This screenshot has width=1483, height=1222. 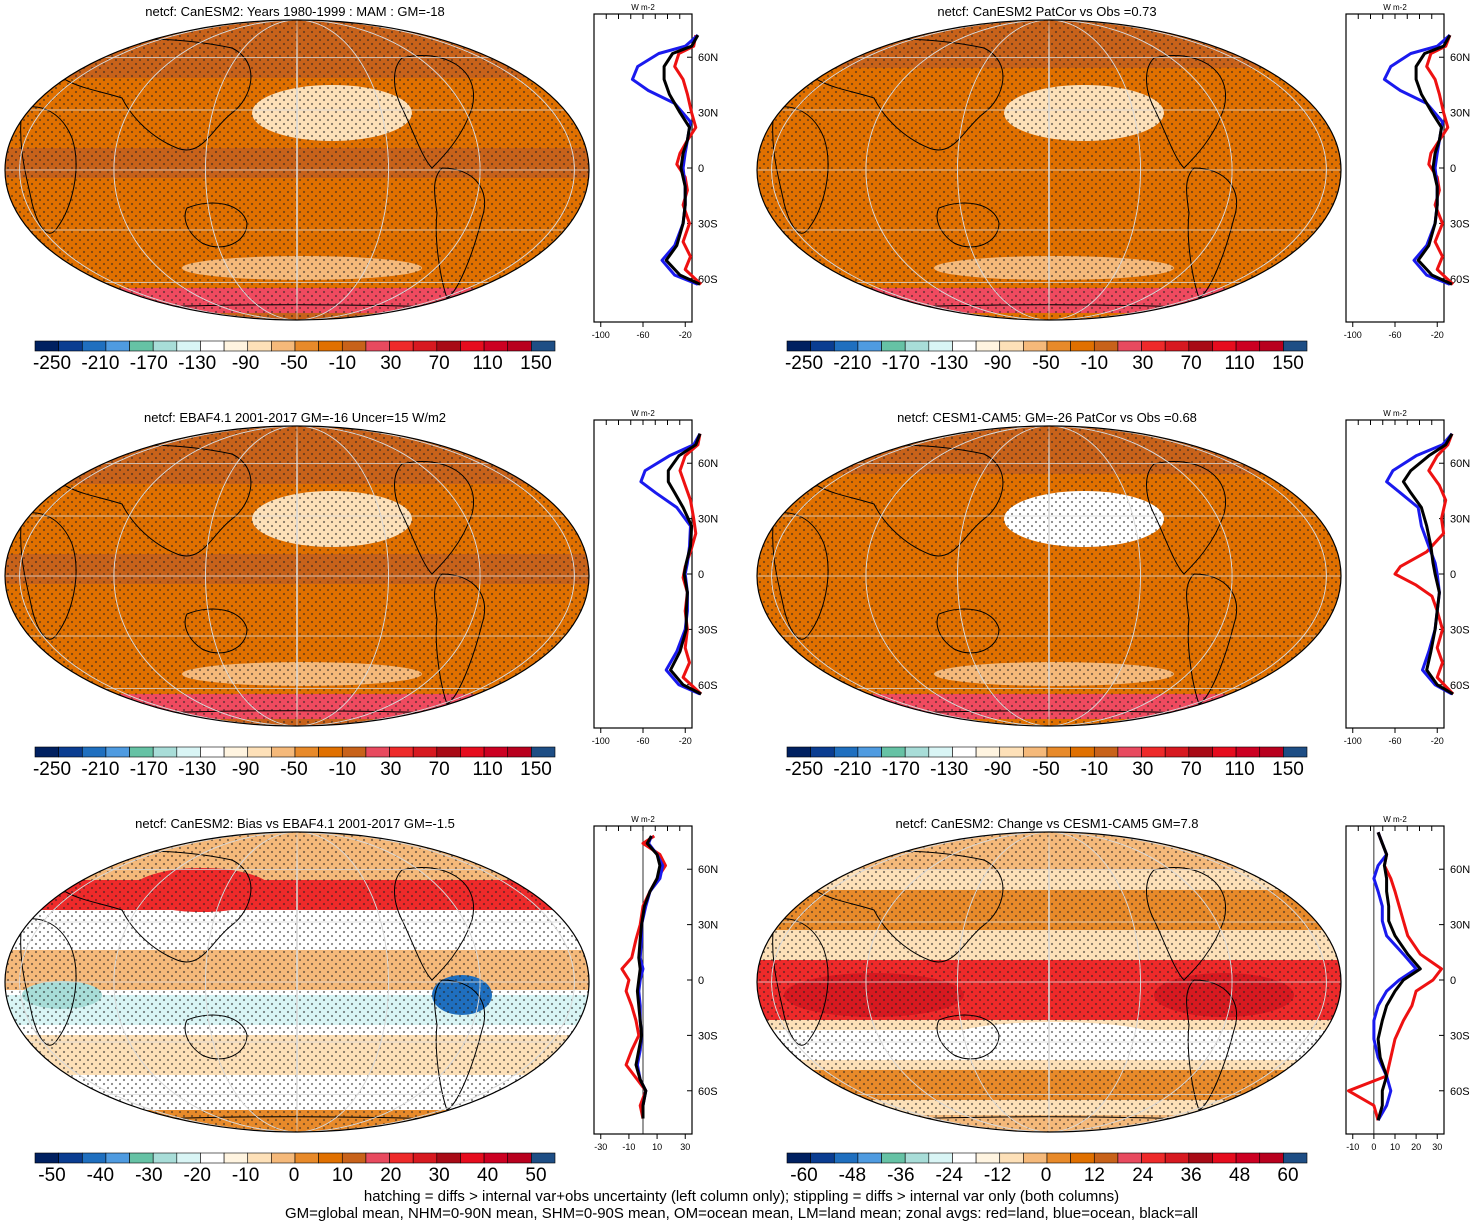 I want to click on colorbar-tick-label: 24, so click(x=1143, y=1175).